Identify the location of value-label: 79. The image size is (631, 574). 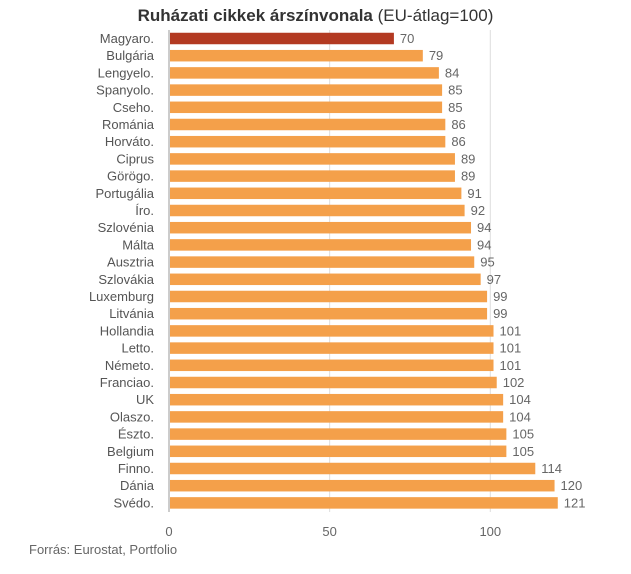
(436, 55).